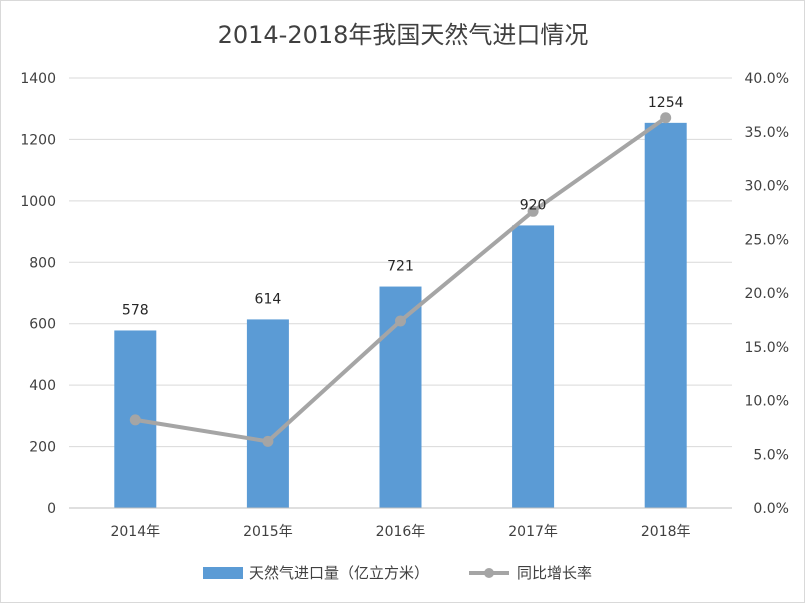 This screenshot has width=805, height=604. Describe the element at coordinates (767, 79) in the screenshot. I see `y-right-tick-label: 40.0%` at that location.